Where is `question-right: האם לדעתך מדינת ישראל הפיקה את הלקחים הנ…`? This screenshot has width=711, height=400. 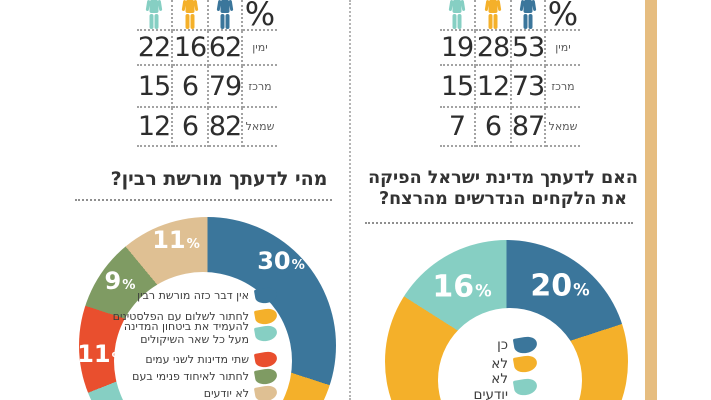
question-right: האם לדעתך מדינת ישראל הפיקה את הלקחים הנ… is located at coordinates (503, 189).